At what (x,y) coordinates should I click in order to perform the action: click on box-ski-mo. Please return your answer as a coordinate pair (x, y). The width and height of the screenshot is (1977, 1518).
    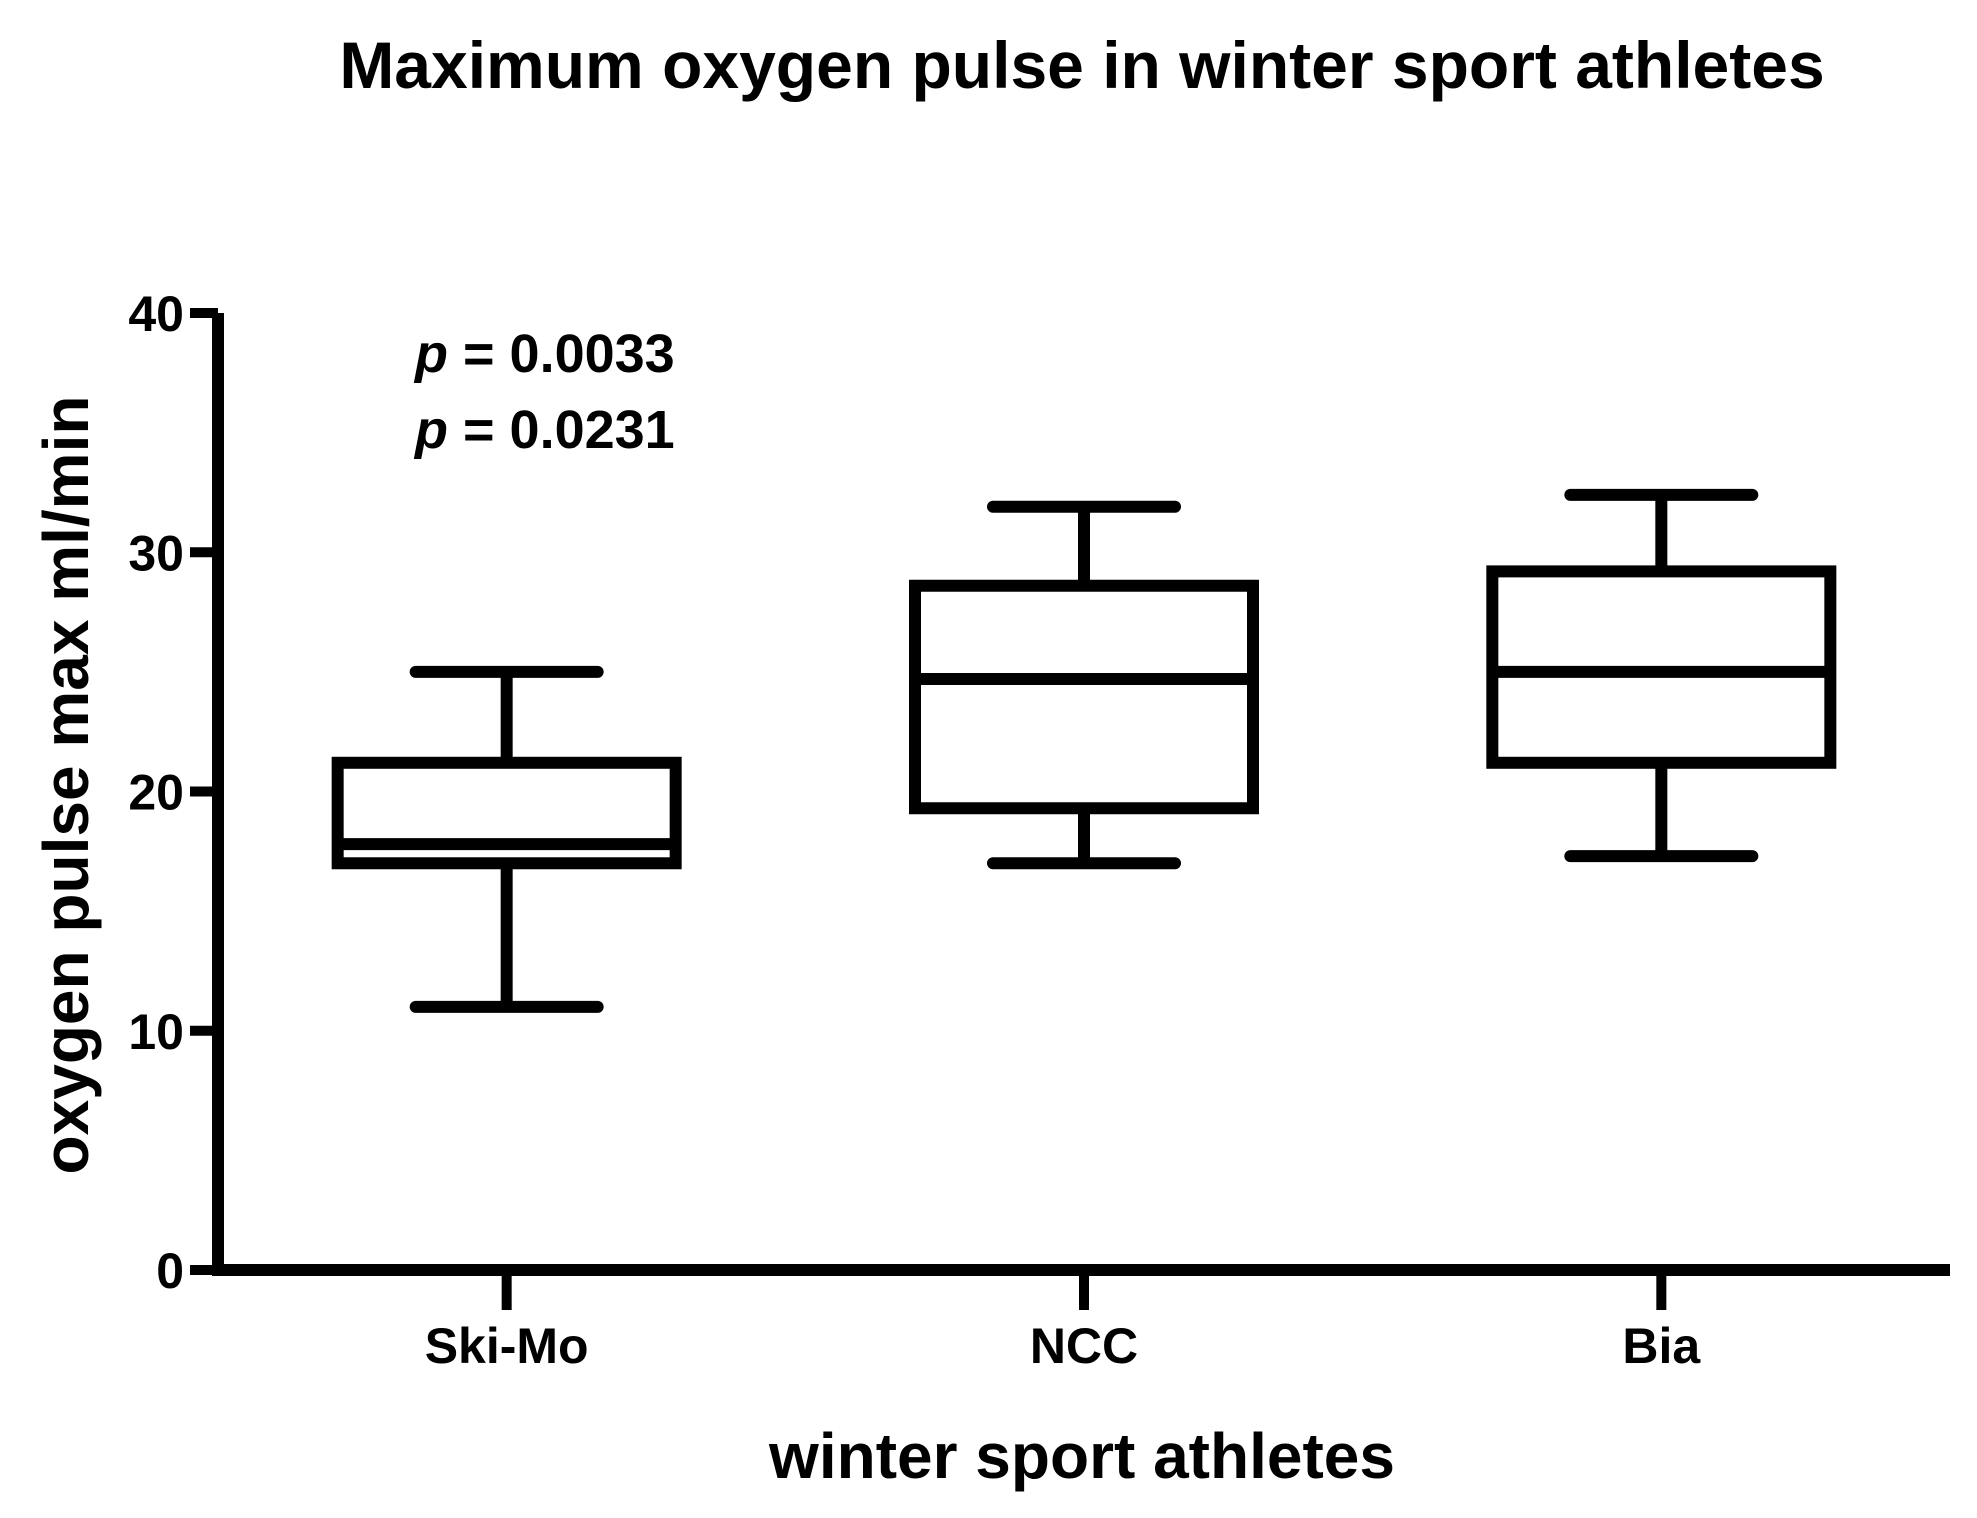
    Looking at the image, I should click on (506, 839).